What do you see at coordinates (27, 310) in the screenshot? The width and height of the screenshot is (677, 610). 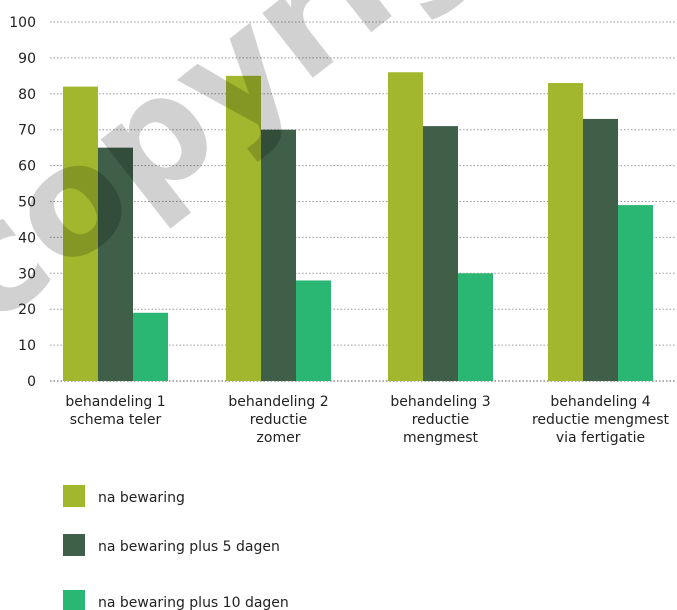 I see `y-tick-label: 20` at bounding box center [27, 310].